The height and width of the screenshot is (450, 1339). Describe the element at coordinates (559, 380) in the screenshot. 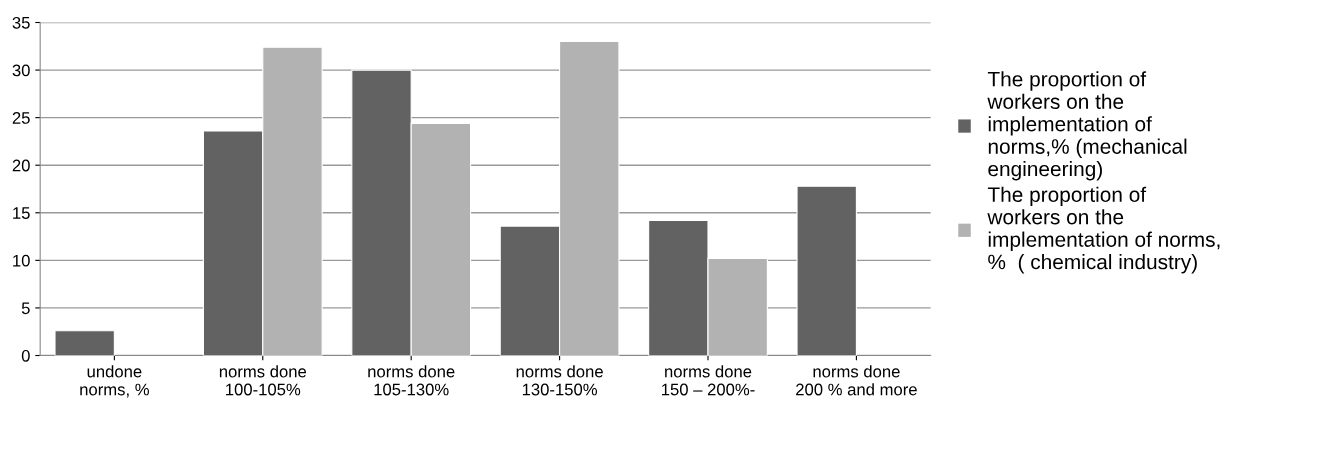

I see `x-tick-label: norms done 130-150%` at that location.